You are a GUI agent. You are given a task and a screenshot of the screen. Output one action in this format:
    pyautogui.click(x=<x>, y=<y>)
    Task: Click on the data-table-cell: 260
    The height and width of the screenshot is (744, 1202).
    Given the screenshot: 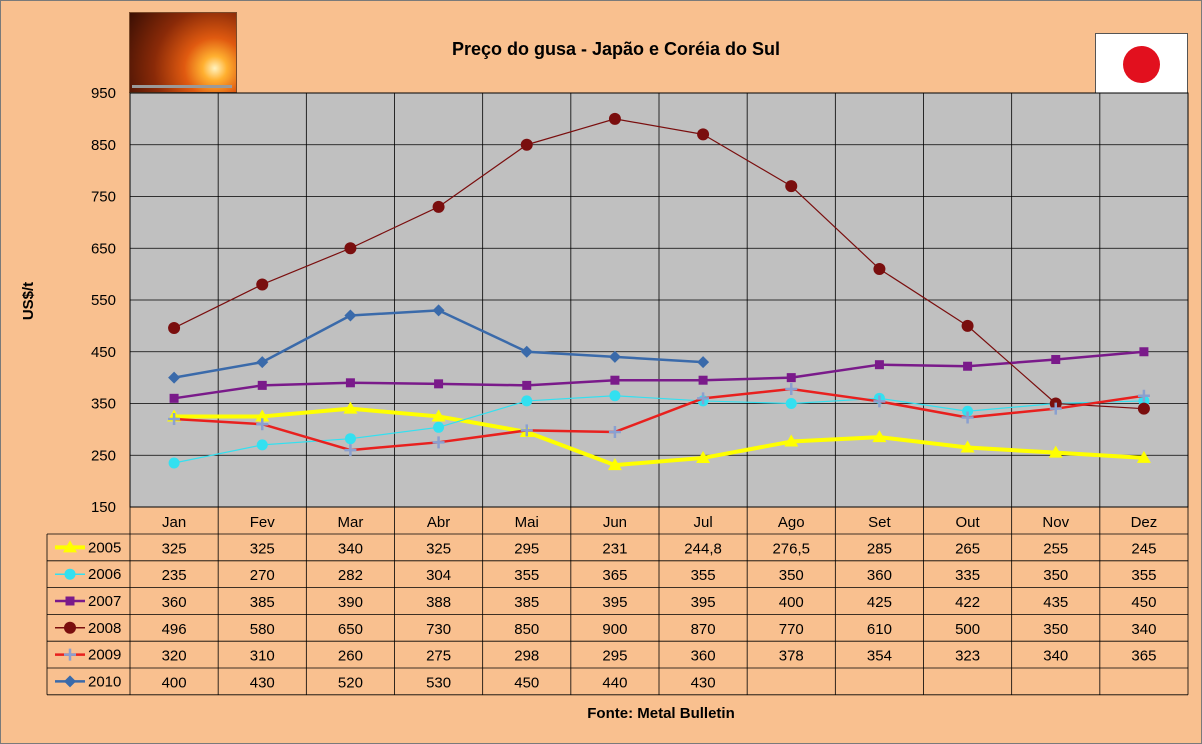 What is the action you would take?
    pyautogui.click(x=350, y=656)
    